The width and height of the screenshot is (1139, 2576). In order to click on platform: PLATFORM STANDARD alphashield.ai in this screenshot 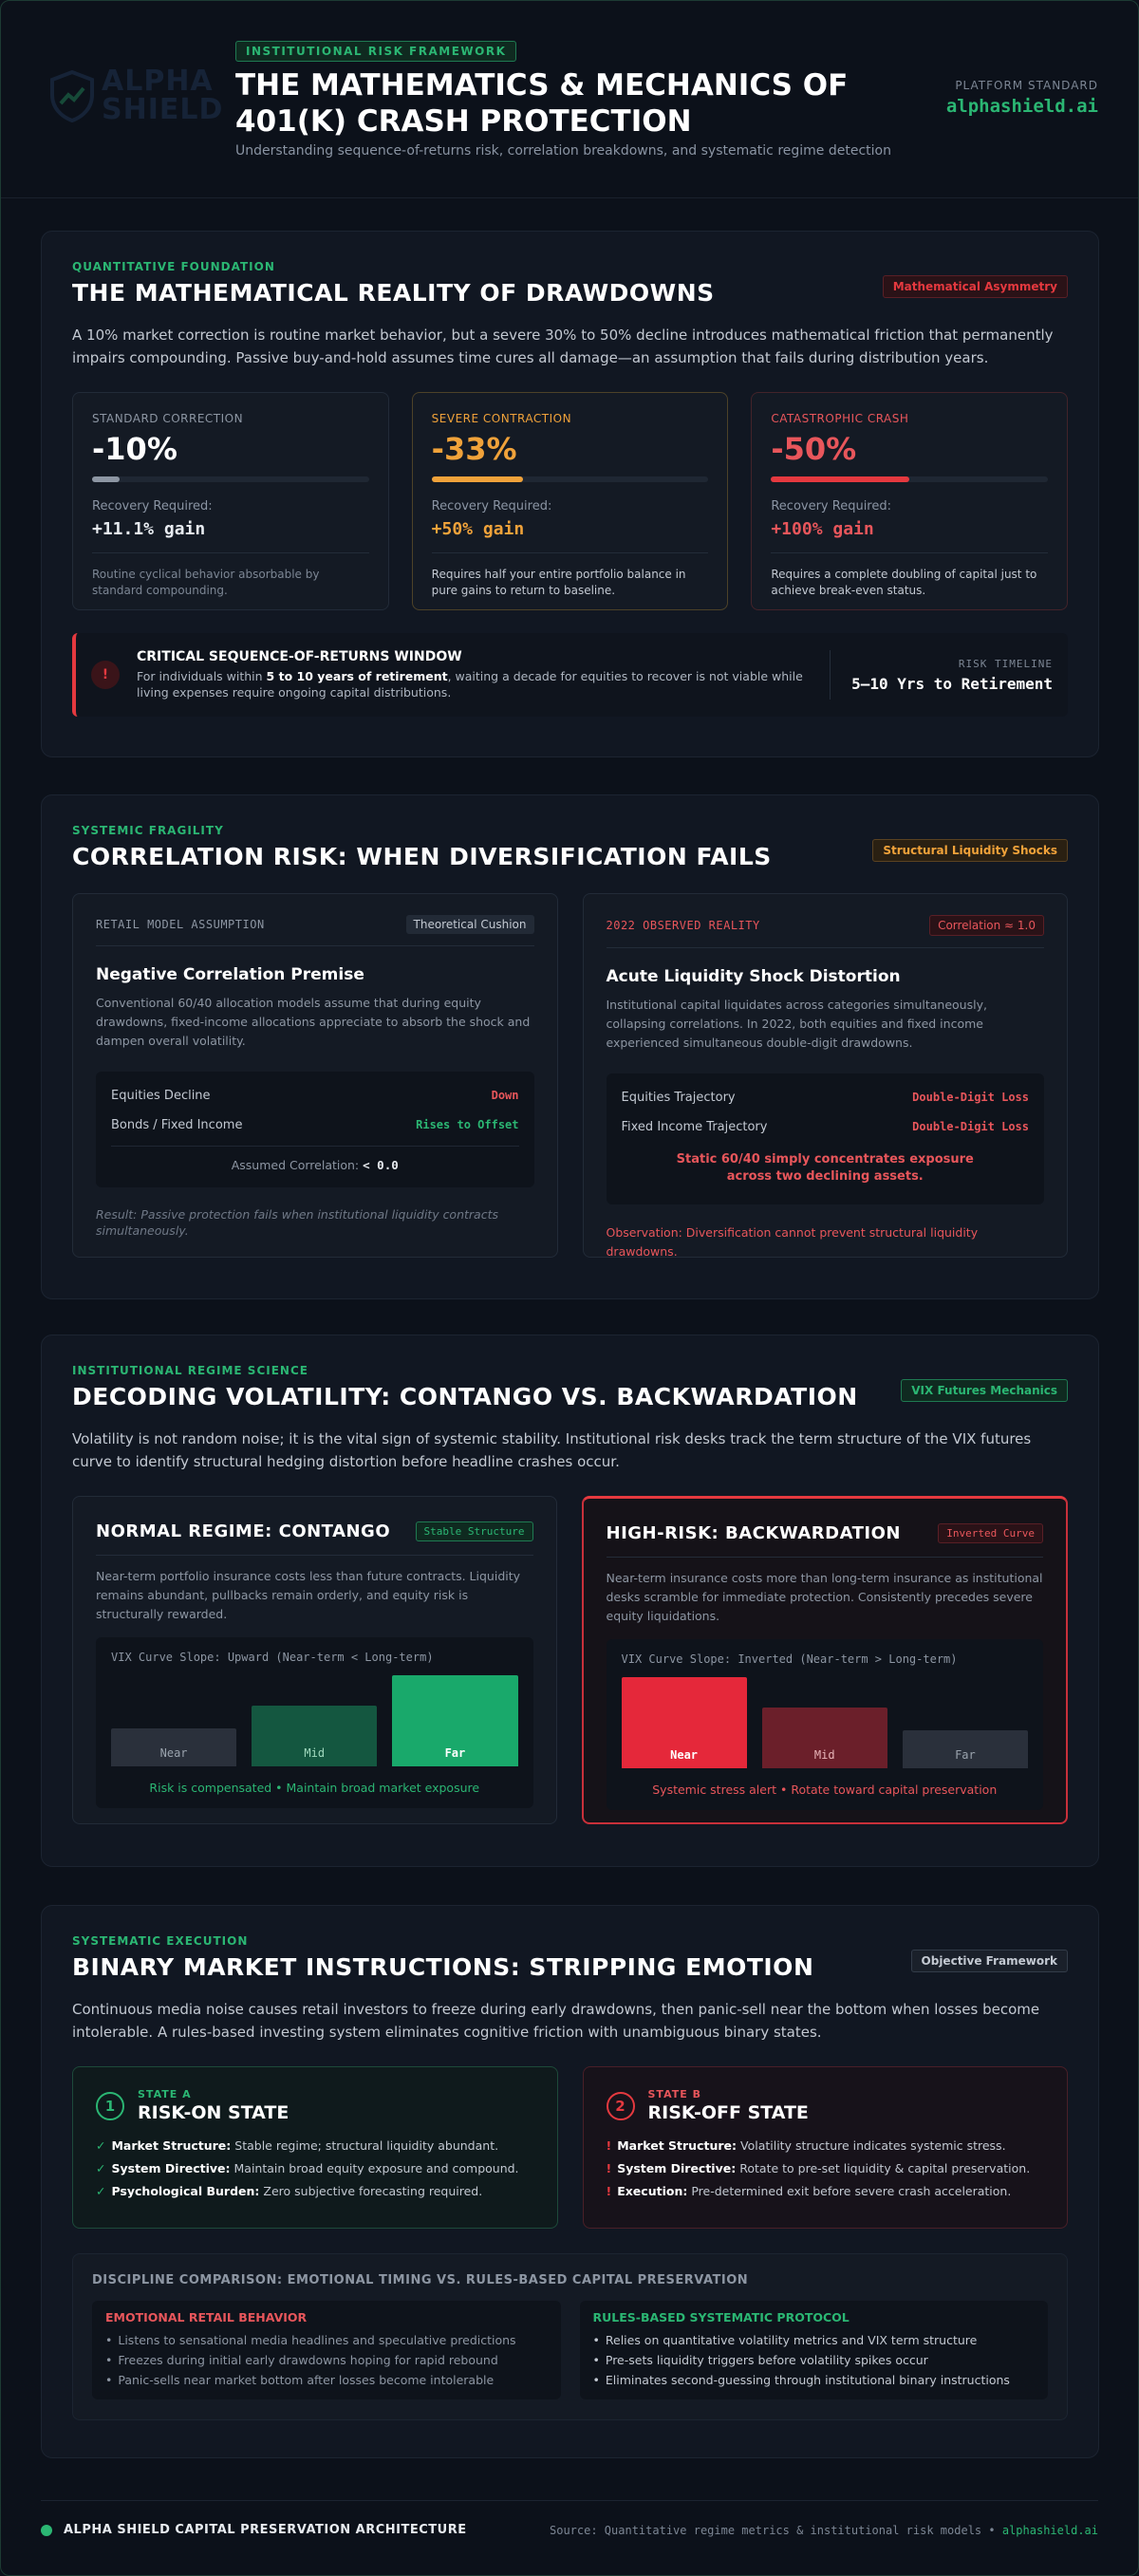, I will do `click(1022, 98)`.